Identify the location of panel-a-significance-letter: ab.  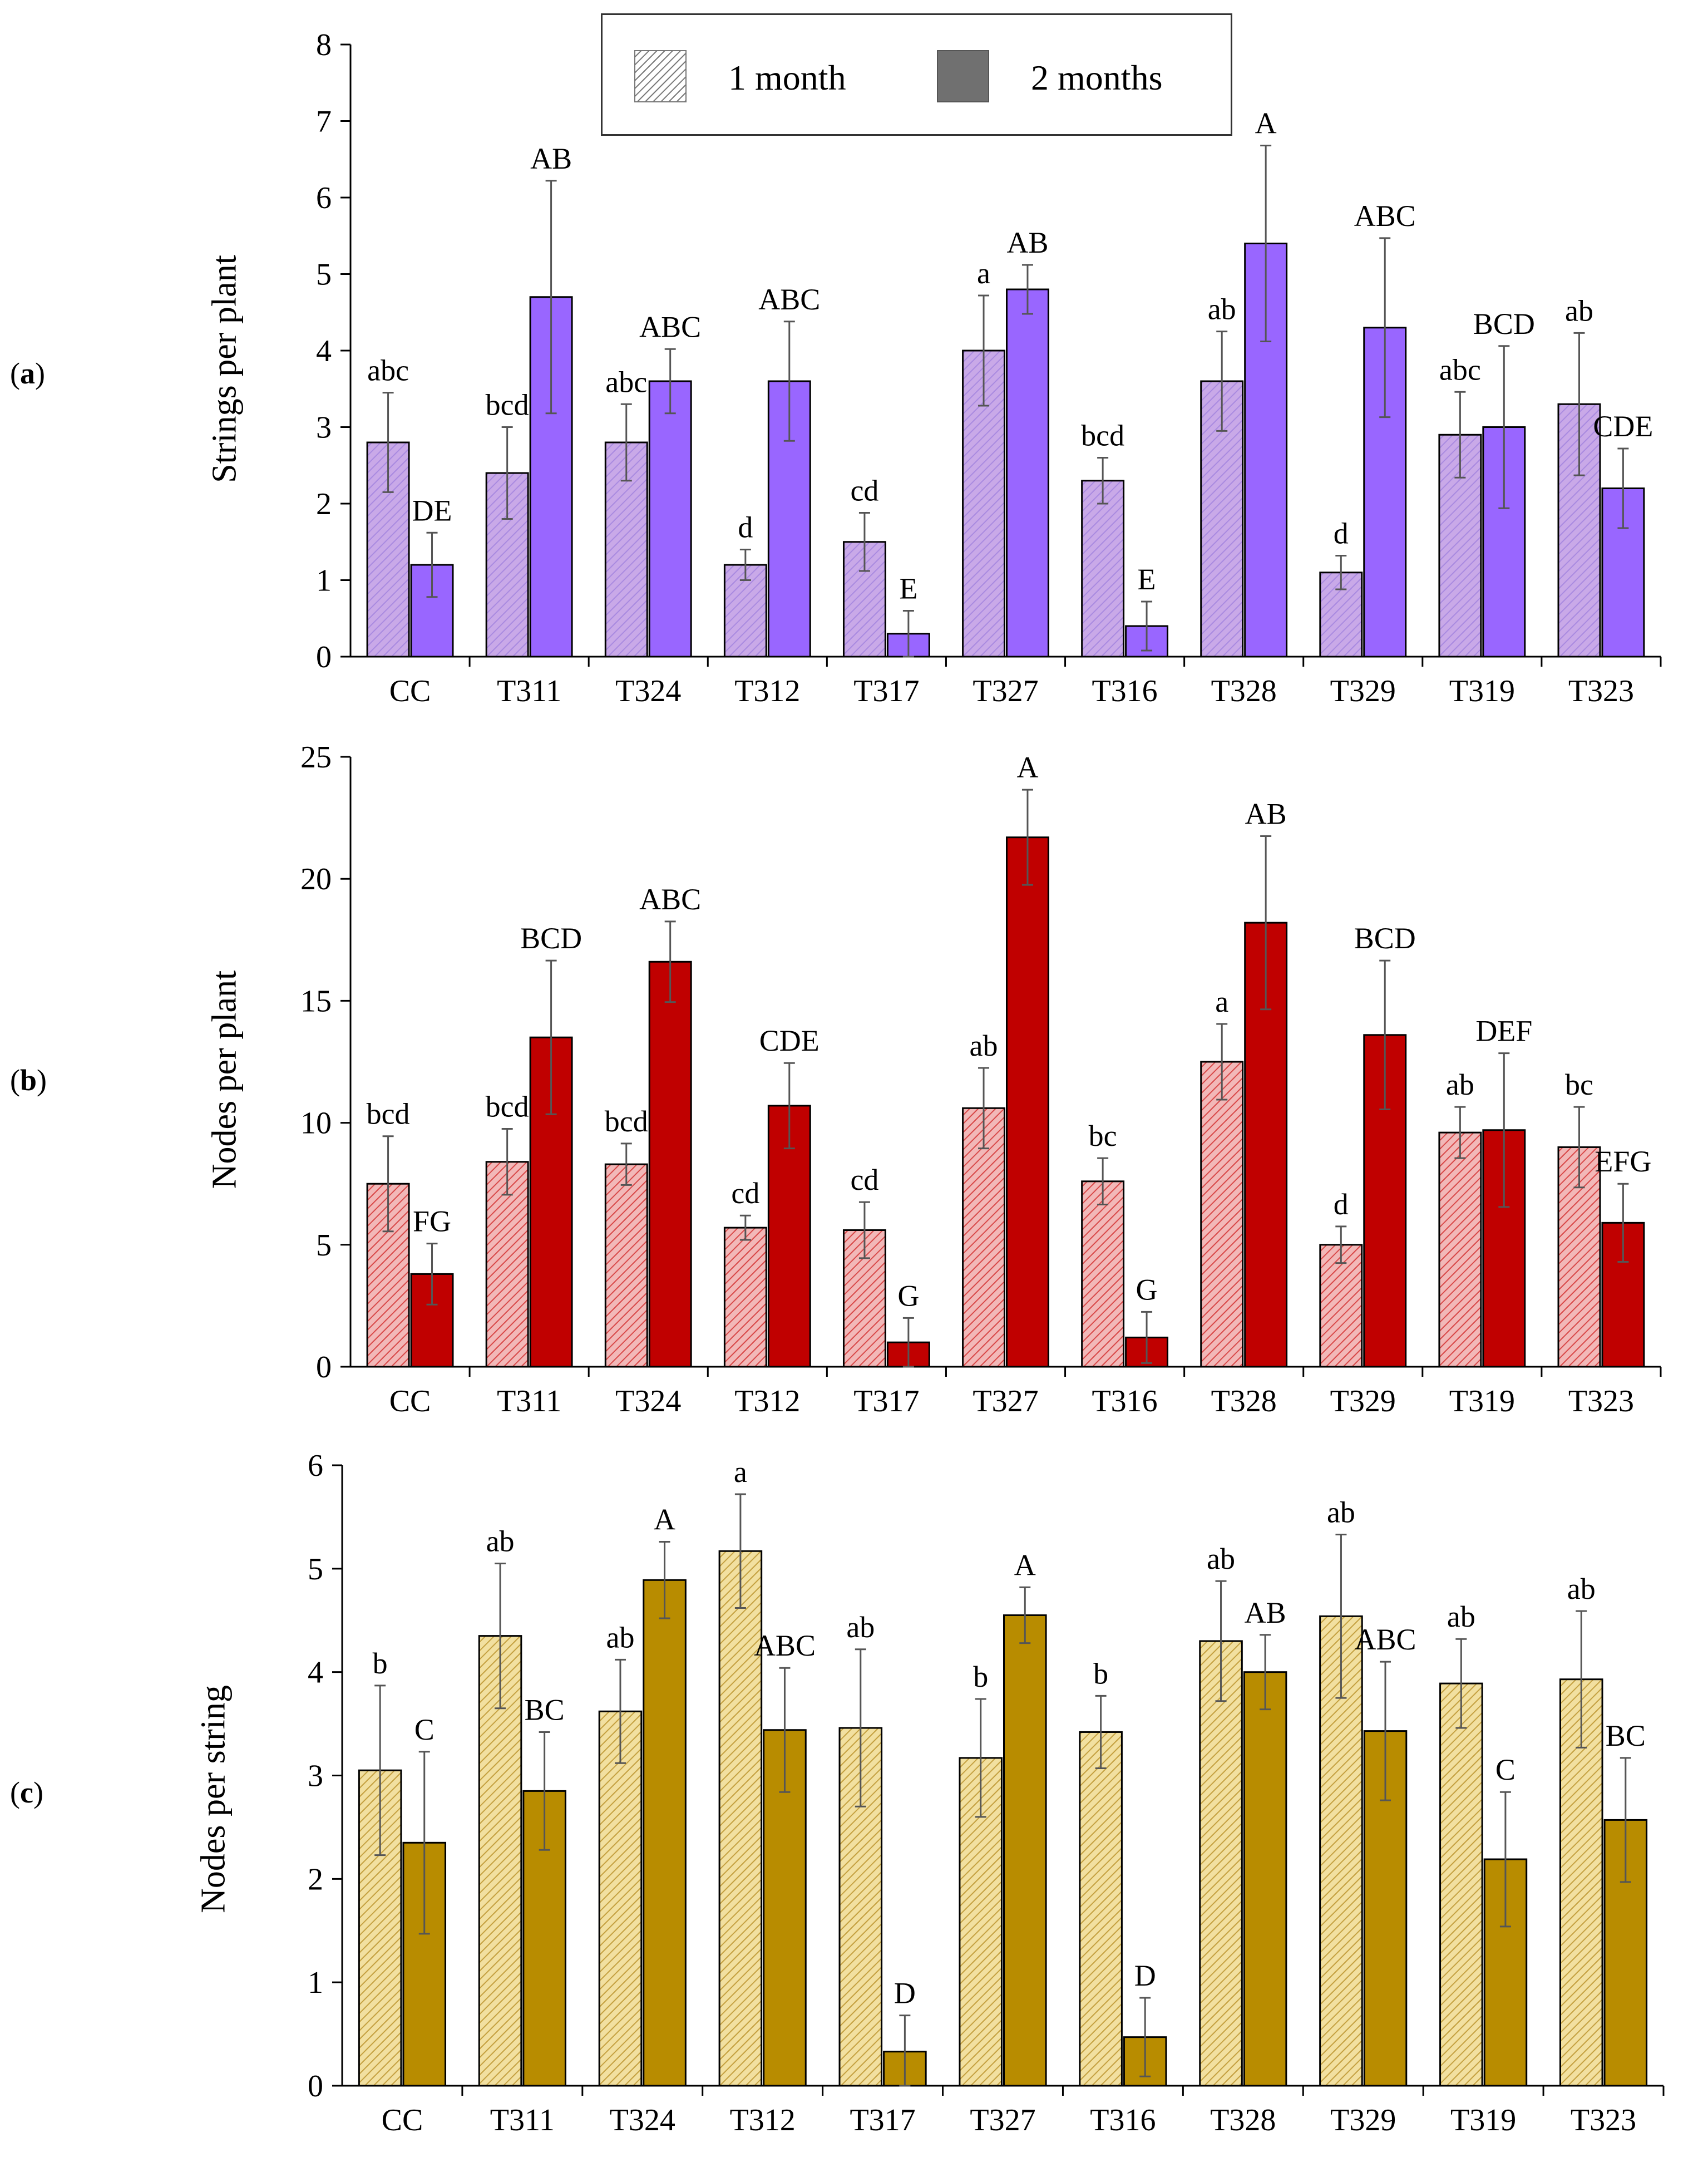
(1579, 310).